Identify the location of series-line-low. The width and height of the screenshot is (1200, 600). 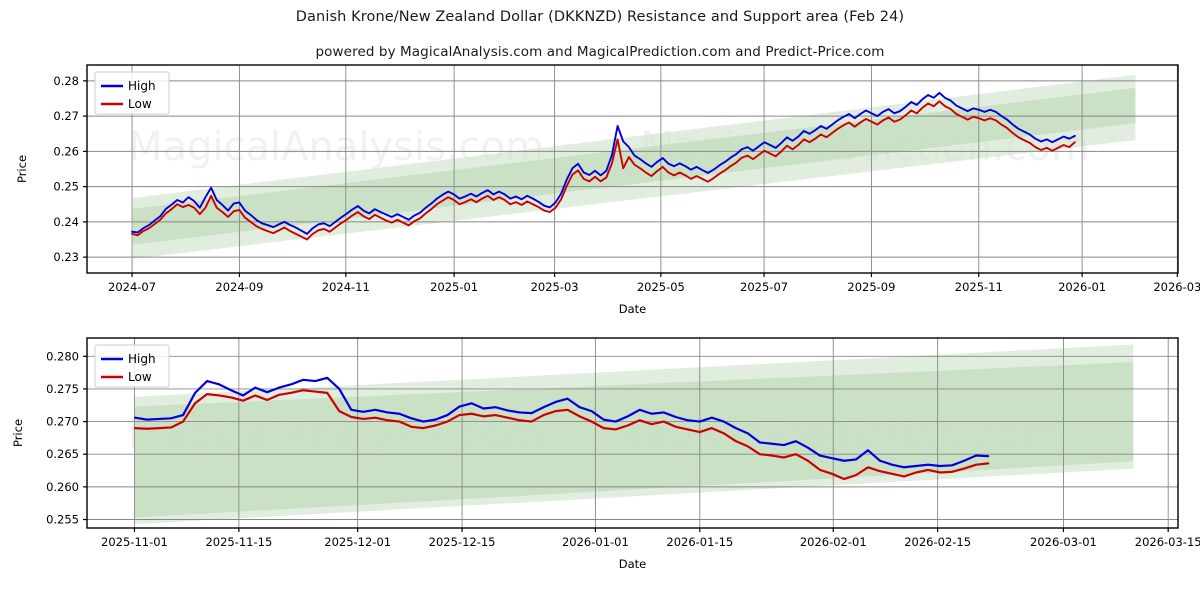
(561, 435).